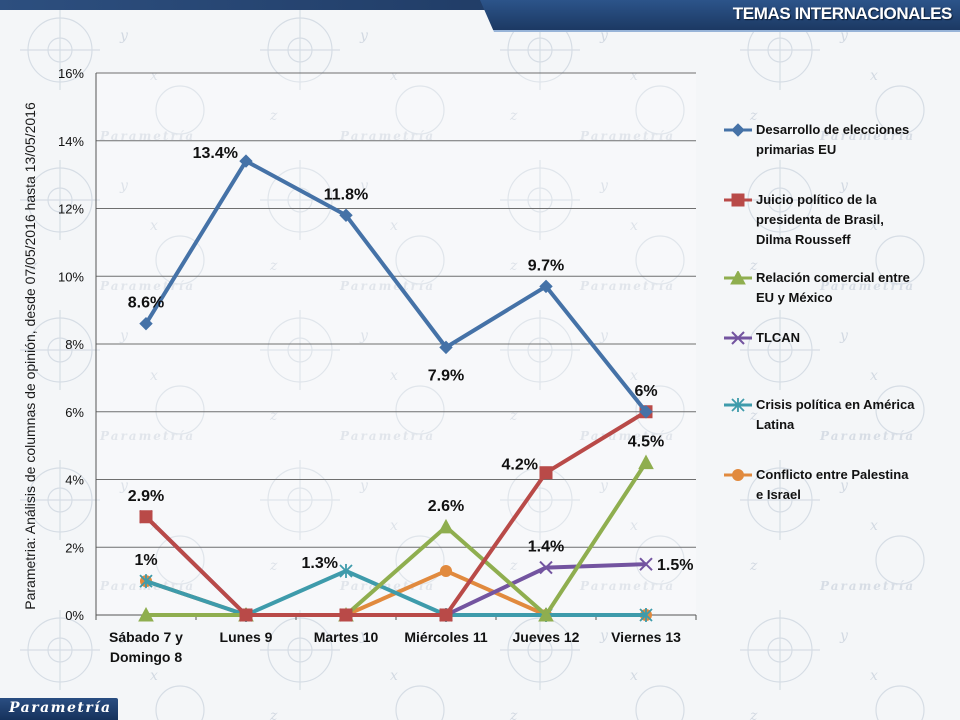 The width and height of the screenshot is (960, 720). I want to click on legend-label: Crisis política en América Latina, so click(835, 414).